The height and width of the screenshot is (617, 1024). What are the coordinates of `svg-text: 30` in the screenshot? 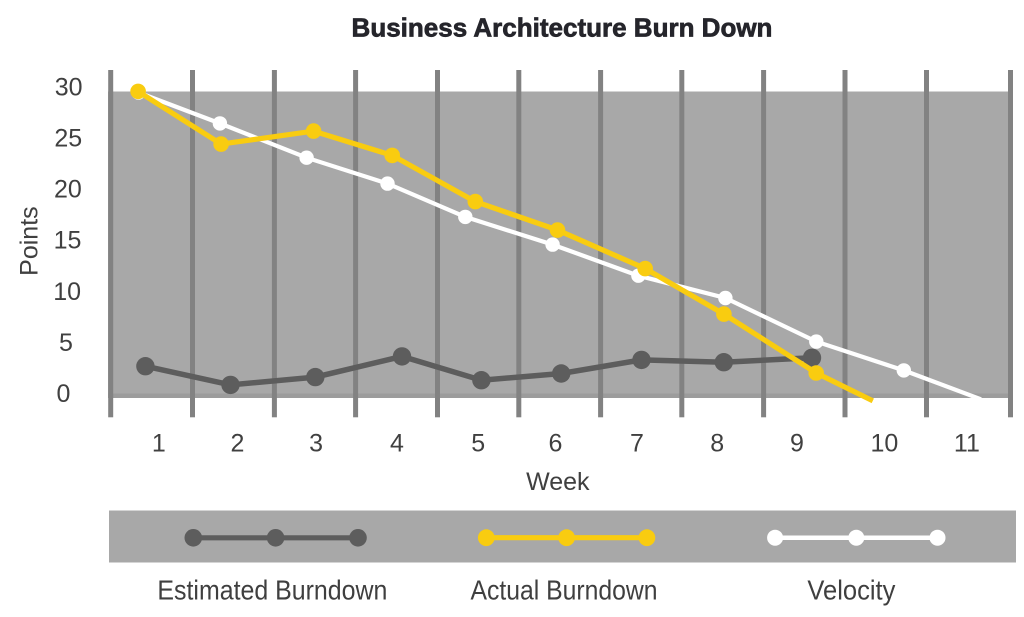 It's located at (69, 87).